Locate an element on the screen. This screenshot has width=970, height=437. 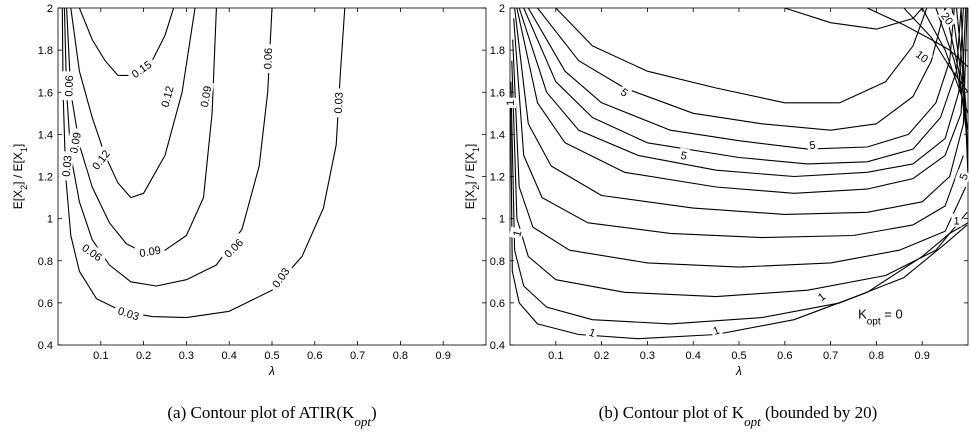
x-tick-label: 0.7 is located at coordinates (830, 356).